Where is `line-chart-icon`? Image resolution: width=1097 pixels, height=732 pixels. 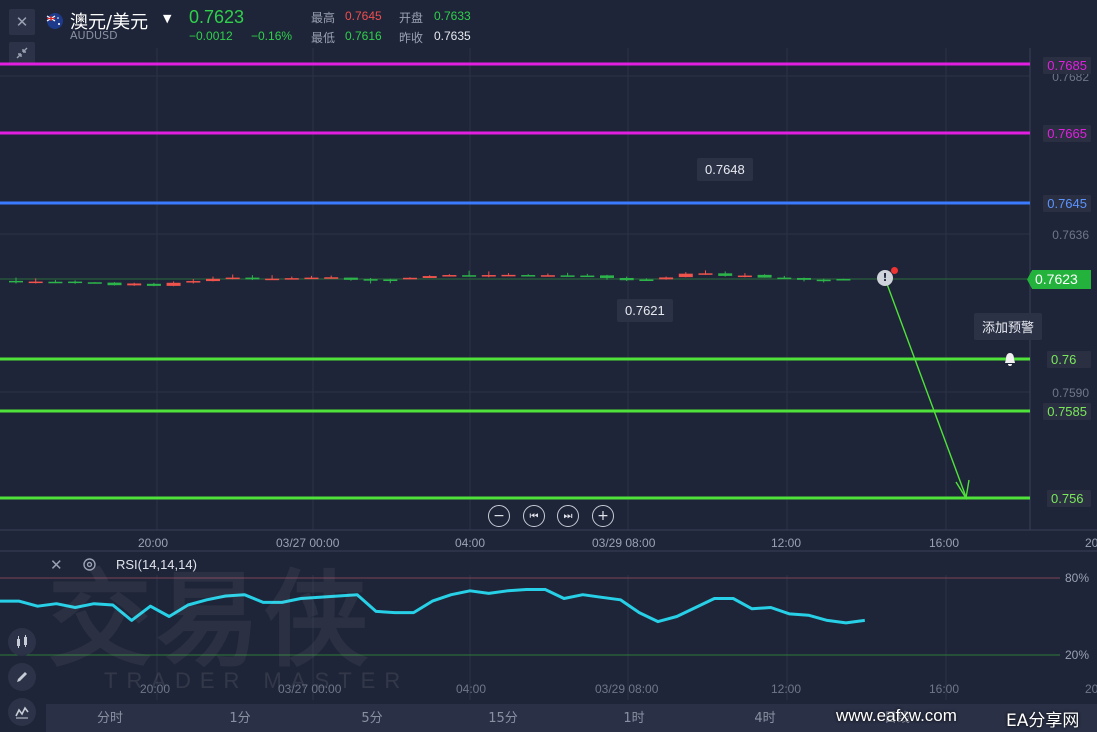
line-chart-icon is located at coordinates (22, 712).